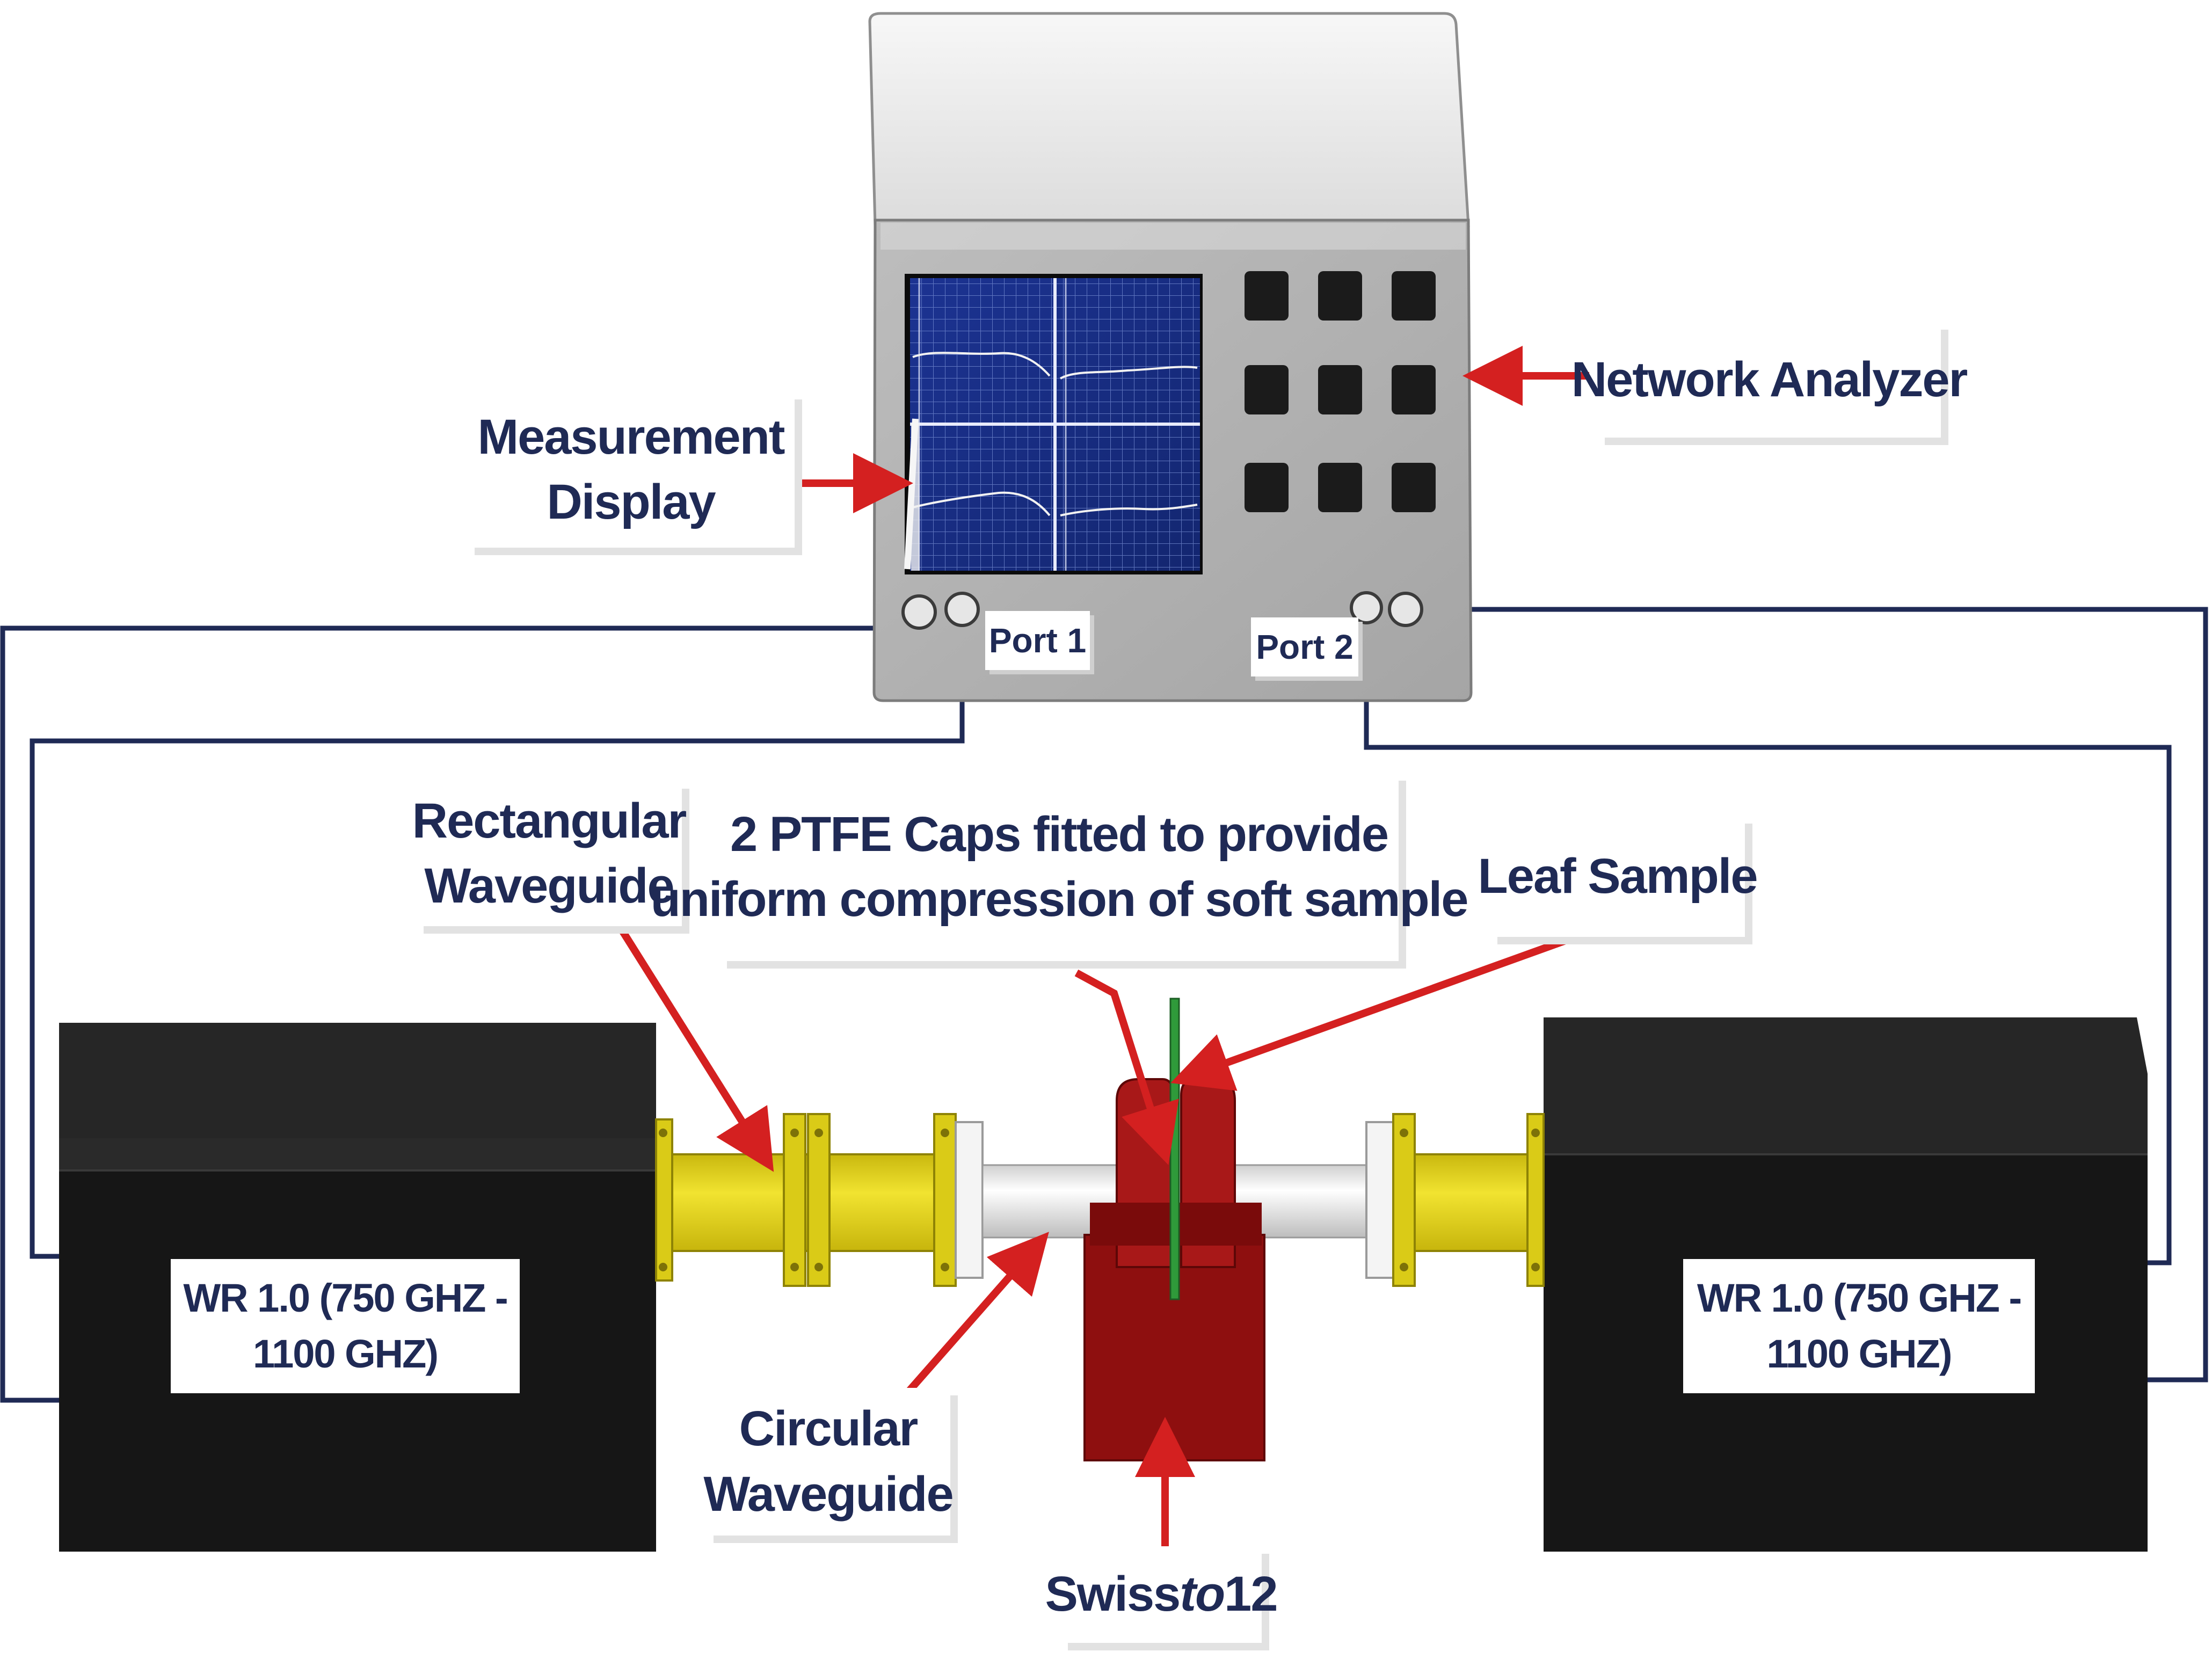 The height and width of the screenshot is (1659, 2212). What do you see at coordinates (631, 436) in the screenshot?
I see `label-measurement-display-line1: Measurement` at bounding box center [631, 436].